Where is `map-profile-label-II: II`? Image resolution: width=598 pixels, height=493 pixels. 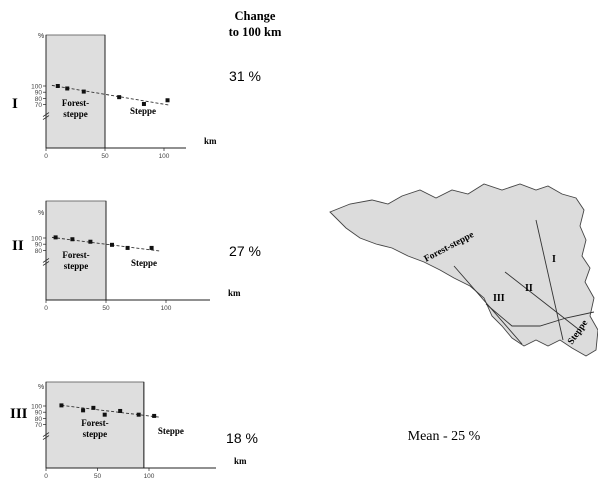 map-profile-label-II: II is located at coordinates (529, 288).